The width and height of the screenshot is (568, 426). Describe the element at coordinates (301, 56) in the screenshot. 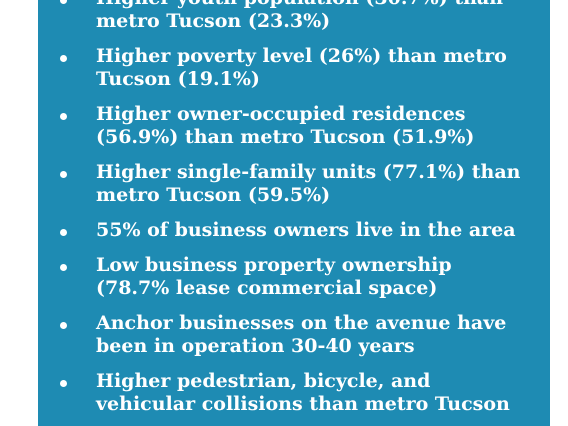

I see `item-line: Higher poverty level (26%) than metro` at that location.